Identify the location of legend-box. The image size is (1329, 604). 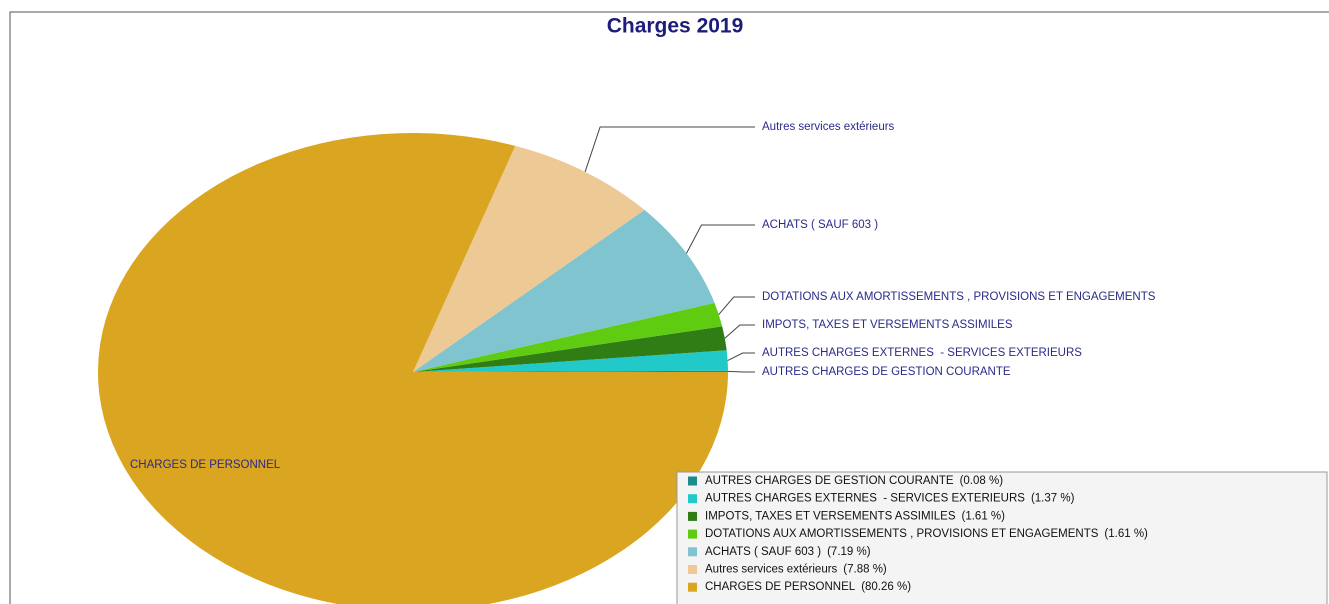
(1002, 537).